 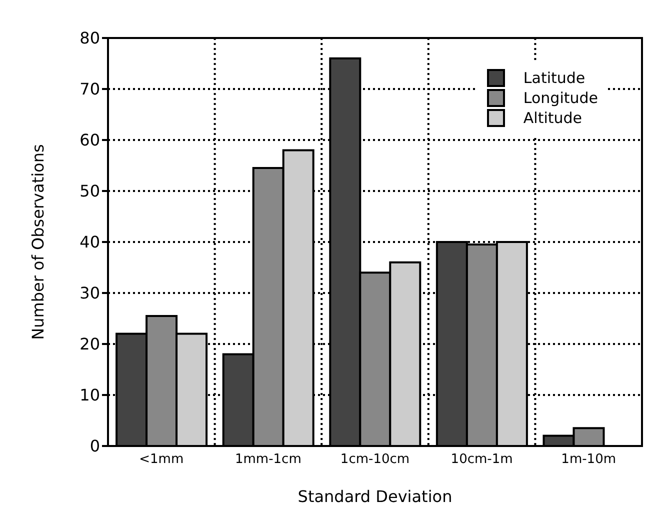 I want to click on y-tick-label: 20, so click(x=90, y=344).